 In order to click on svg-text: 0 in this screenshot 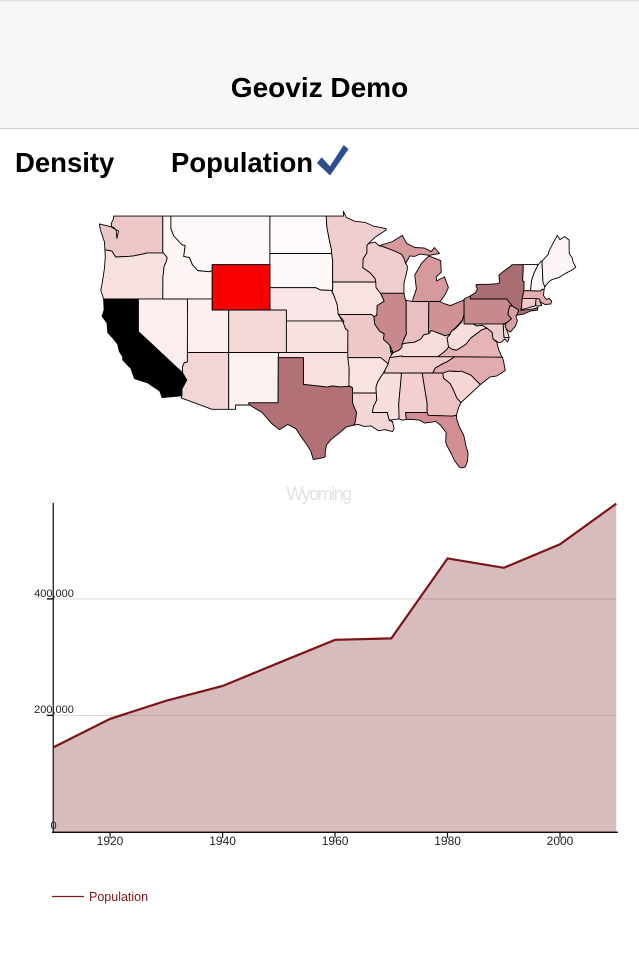, I will do `click(53, 826)`.